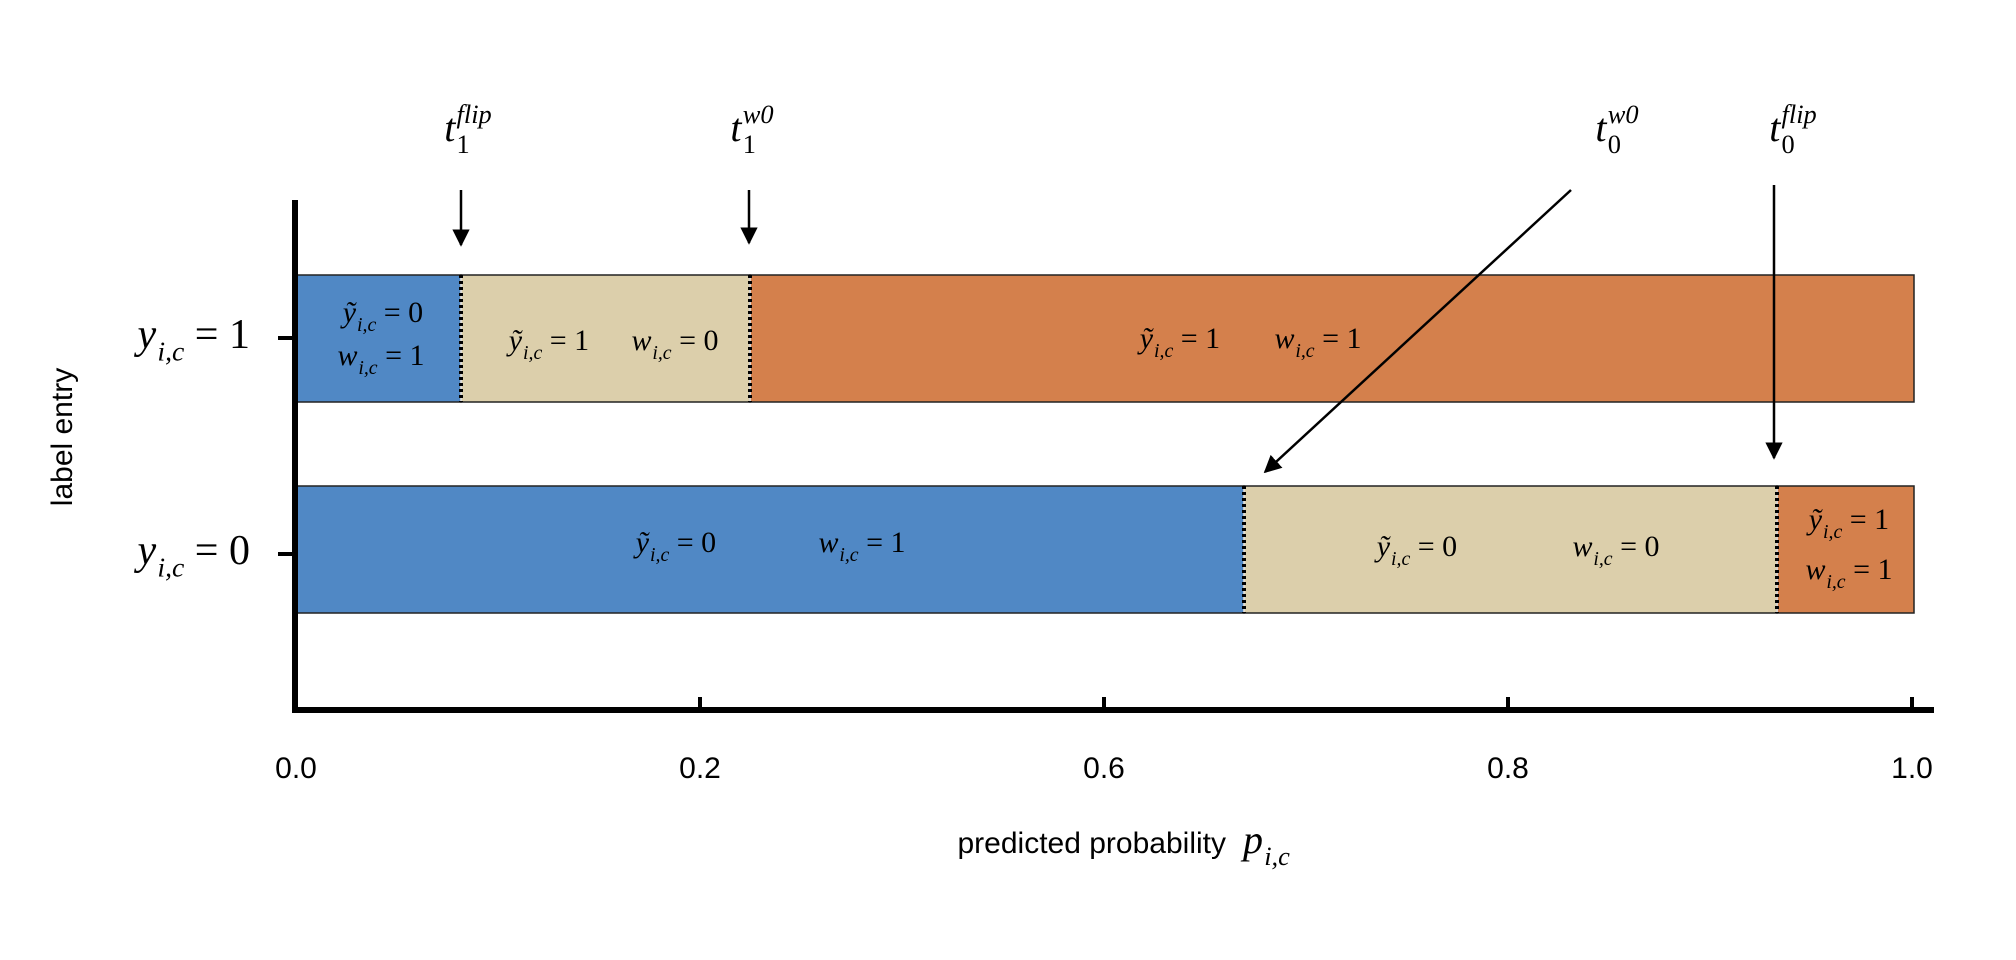 The image size is (2016, 960). What do you see at coordinates (191, 555) in the screenshot?
I see `math-label: y i,c = 0` at bounding box center [191, 555].